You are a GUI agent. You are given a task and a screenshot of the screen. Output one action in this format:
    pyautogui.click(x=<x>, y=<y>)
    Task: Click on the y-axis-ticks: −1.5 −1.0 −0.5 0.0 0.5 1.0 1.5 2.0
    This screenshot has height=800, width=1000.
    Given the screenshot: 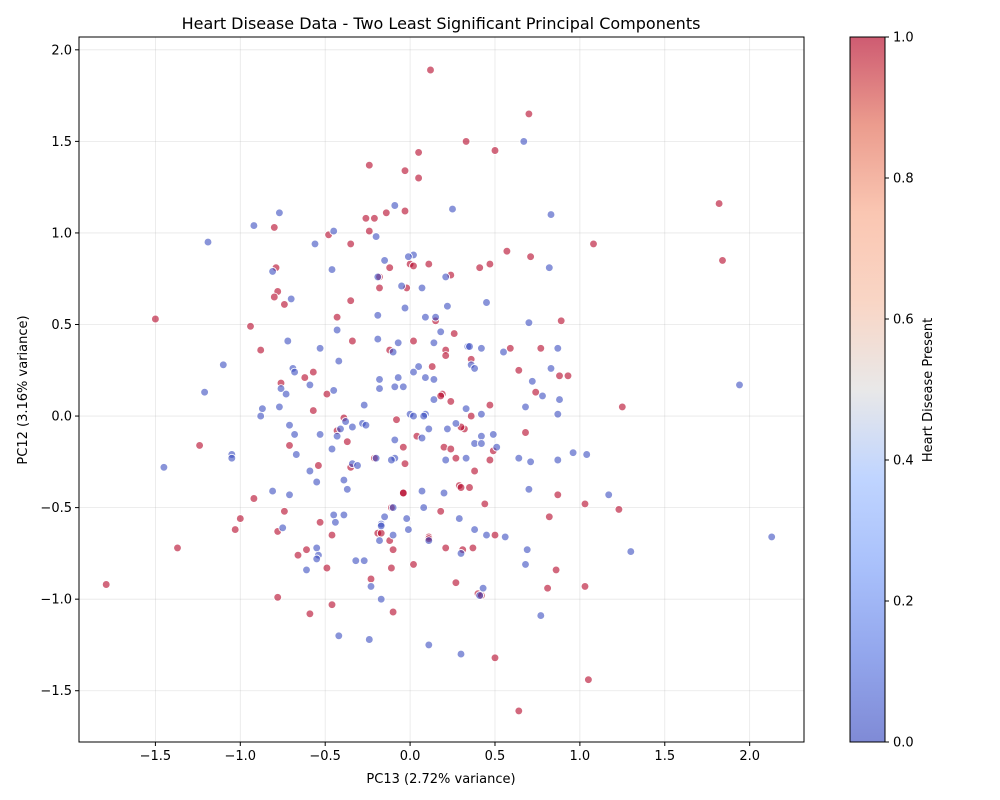 What is the action you would take?
    pyautogui.click(x=59, y=371)
    